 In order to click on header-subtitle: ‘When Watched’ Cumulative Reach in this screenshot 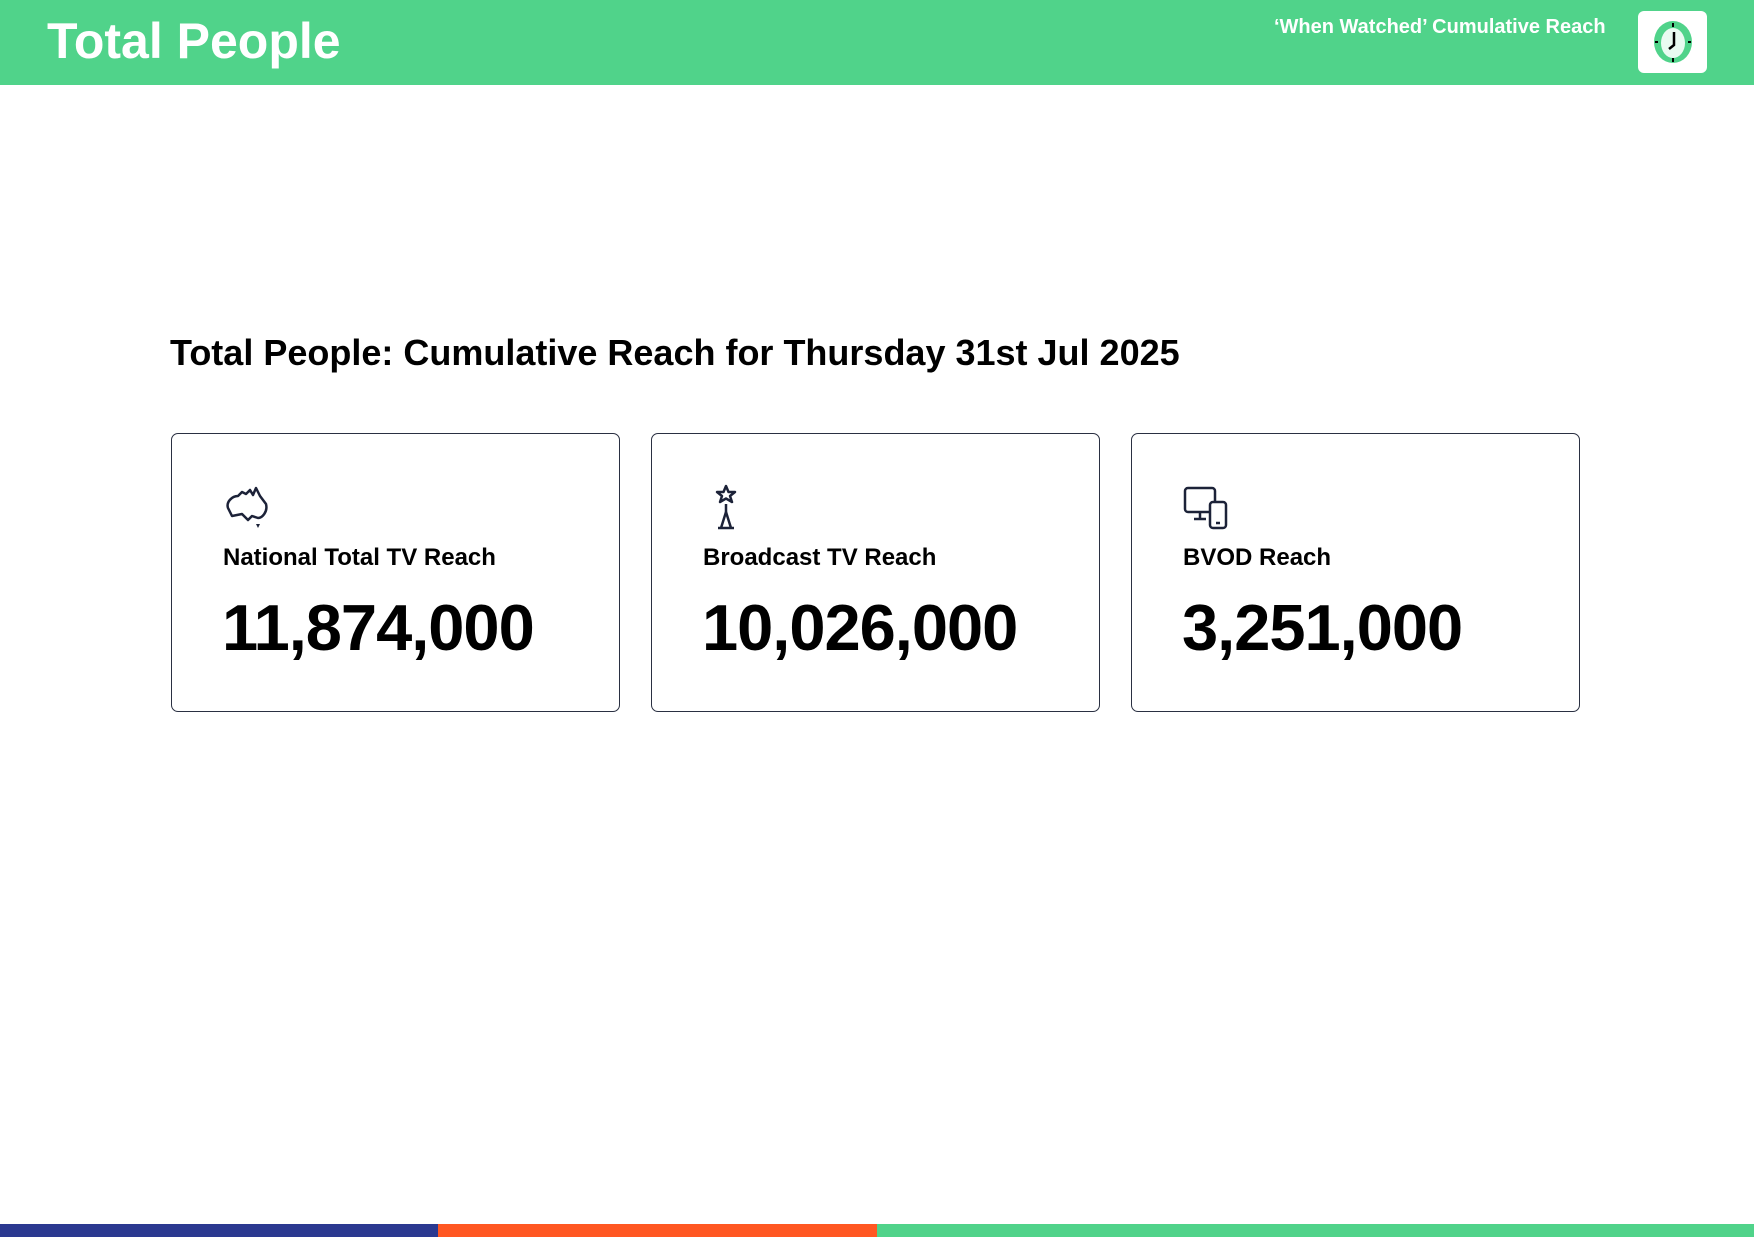, I will do `click(1440, 27)`.